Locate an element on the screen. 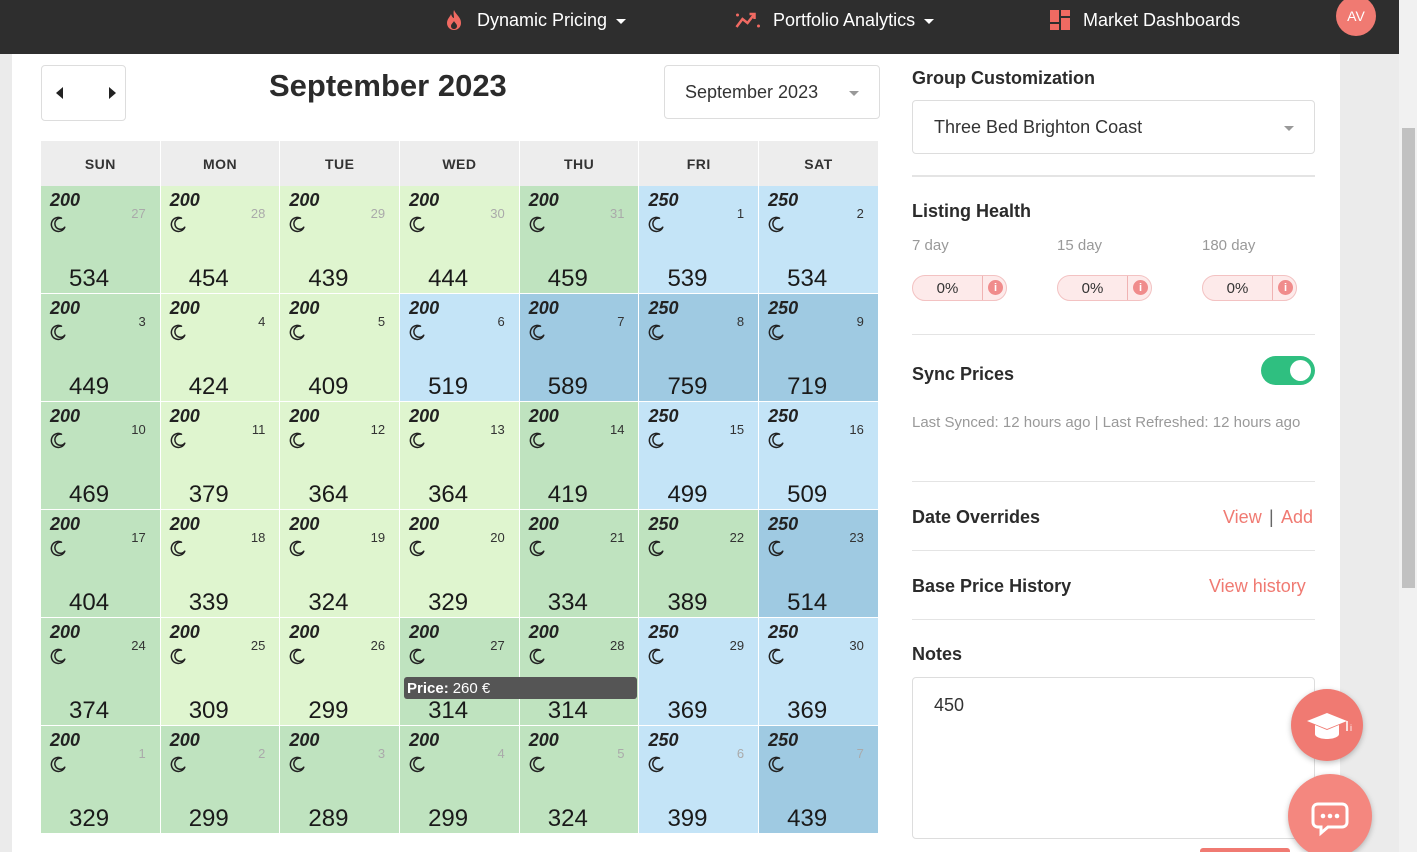  day-number: 10 is located at coordinates (138, 429).